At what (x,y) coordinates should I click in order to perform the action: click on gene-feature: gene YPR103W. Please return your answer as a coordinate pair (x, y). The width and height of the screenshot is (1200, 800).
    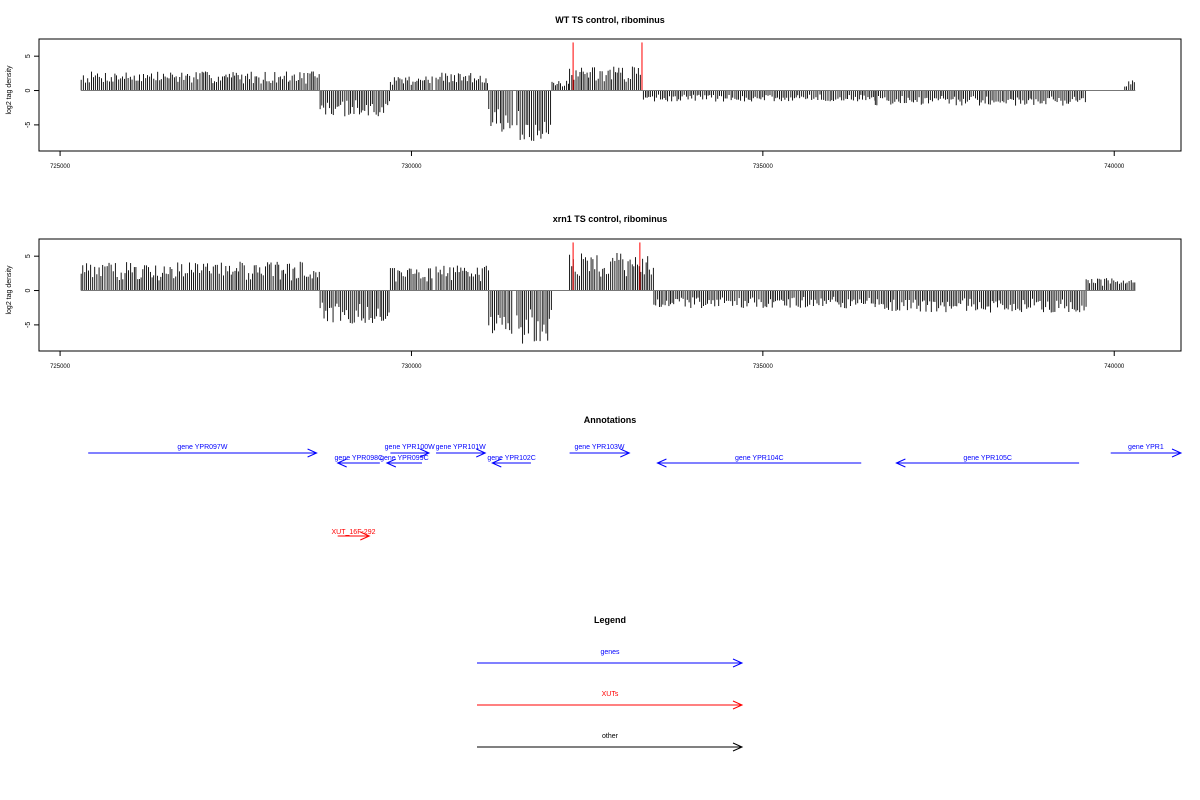
    Looking at the image, I should click on (600, 451).